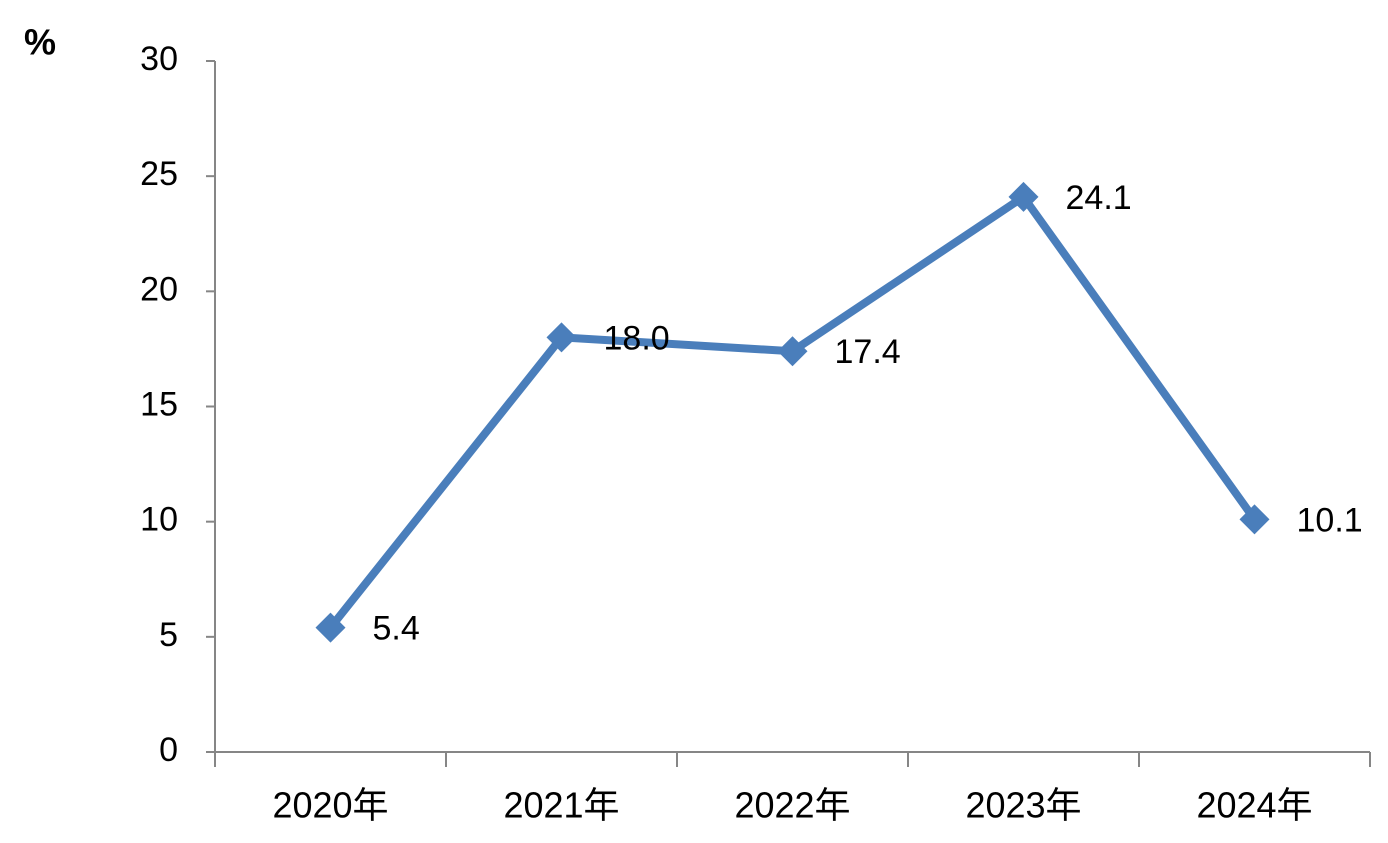 Image resolution: width=1388 pixels, height=843 pixels. Describe the element at coordinates (561, 805) in the screenshot. I see `x-tick-label: 2021年` at that location.